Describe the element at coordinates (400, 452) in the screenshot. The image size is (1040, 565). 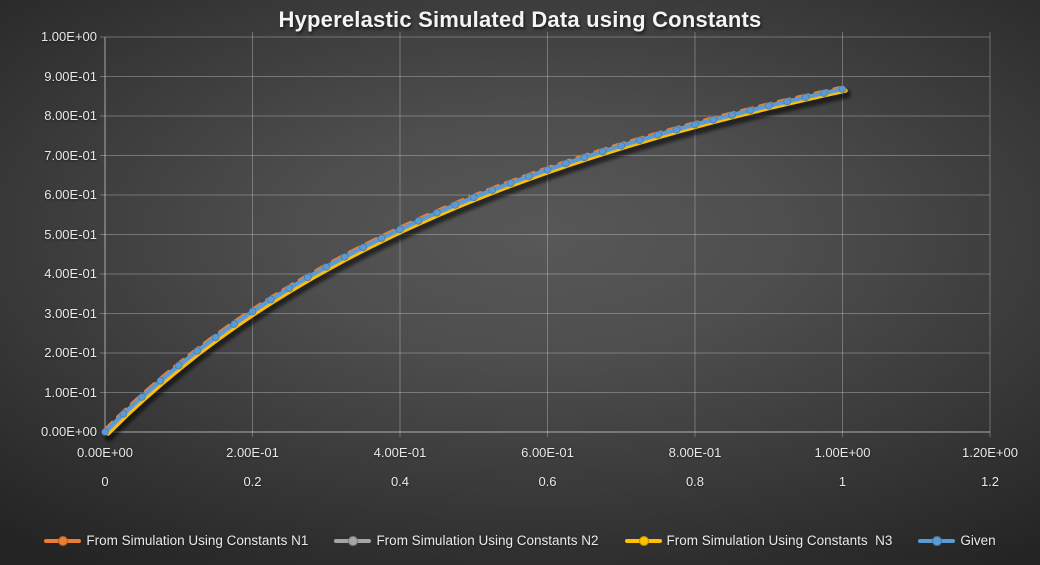
I see `x-tick-label-scientific: 4.00E-01` at that location.